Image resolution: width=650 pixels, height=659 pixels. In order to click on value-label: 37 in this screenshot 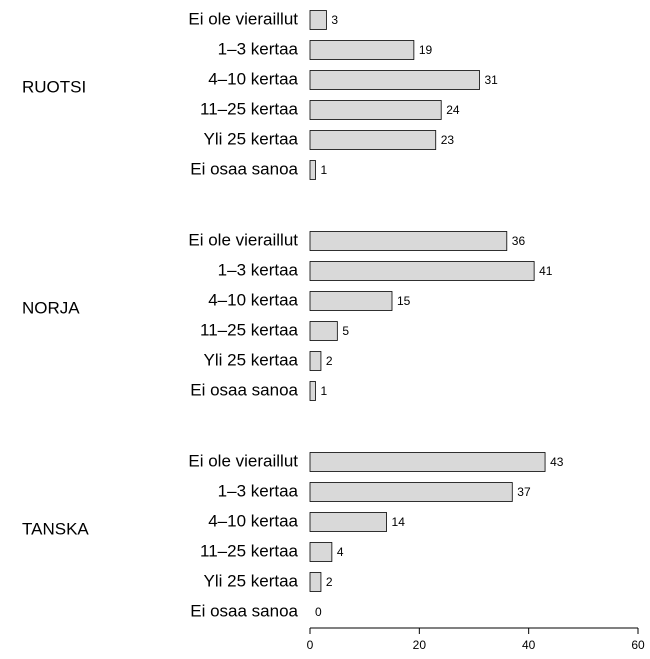, I will do `click(524, 492)`.